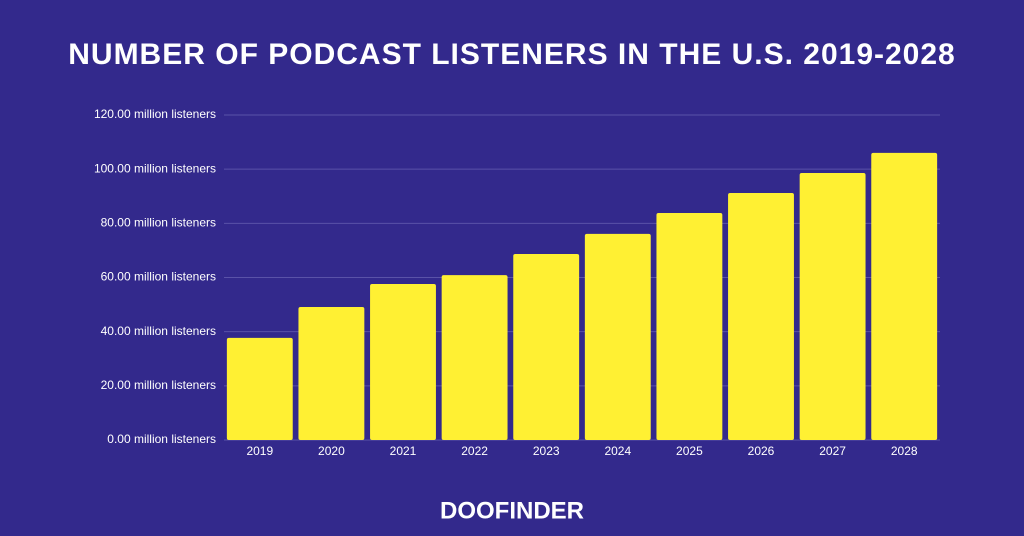 This screenshot has width=1024, height=536. I want to click on x-tick-label: 2020, so click(331, 451).